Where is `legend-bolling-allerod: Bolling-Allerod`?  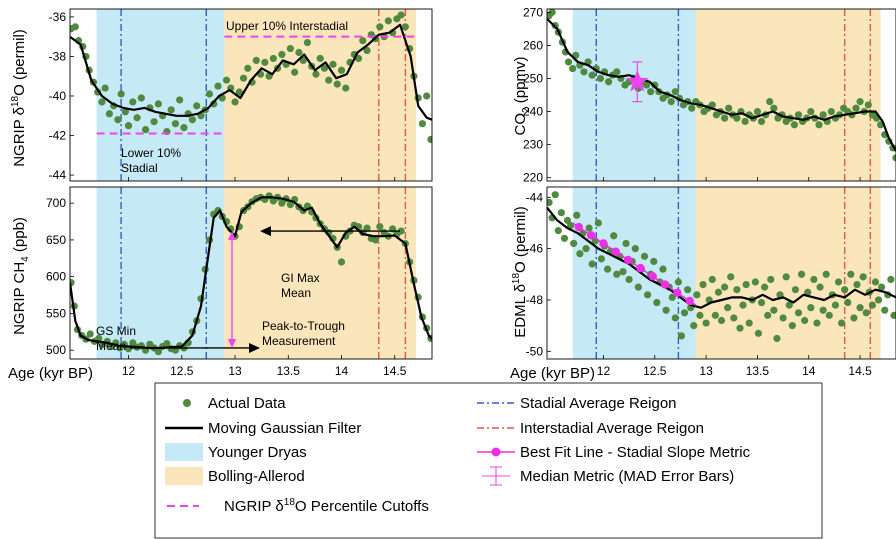 legend-bolling-allerod: Bolling-Allerod is located at coordinates (256, 476).